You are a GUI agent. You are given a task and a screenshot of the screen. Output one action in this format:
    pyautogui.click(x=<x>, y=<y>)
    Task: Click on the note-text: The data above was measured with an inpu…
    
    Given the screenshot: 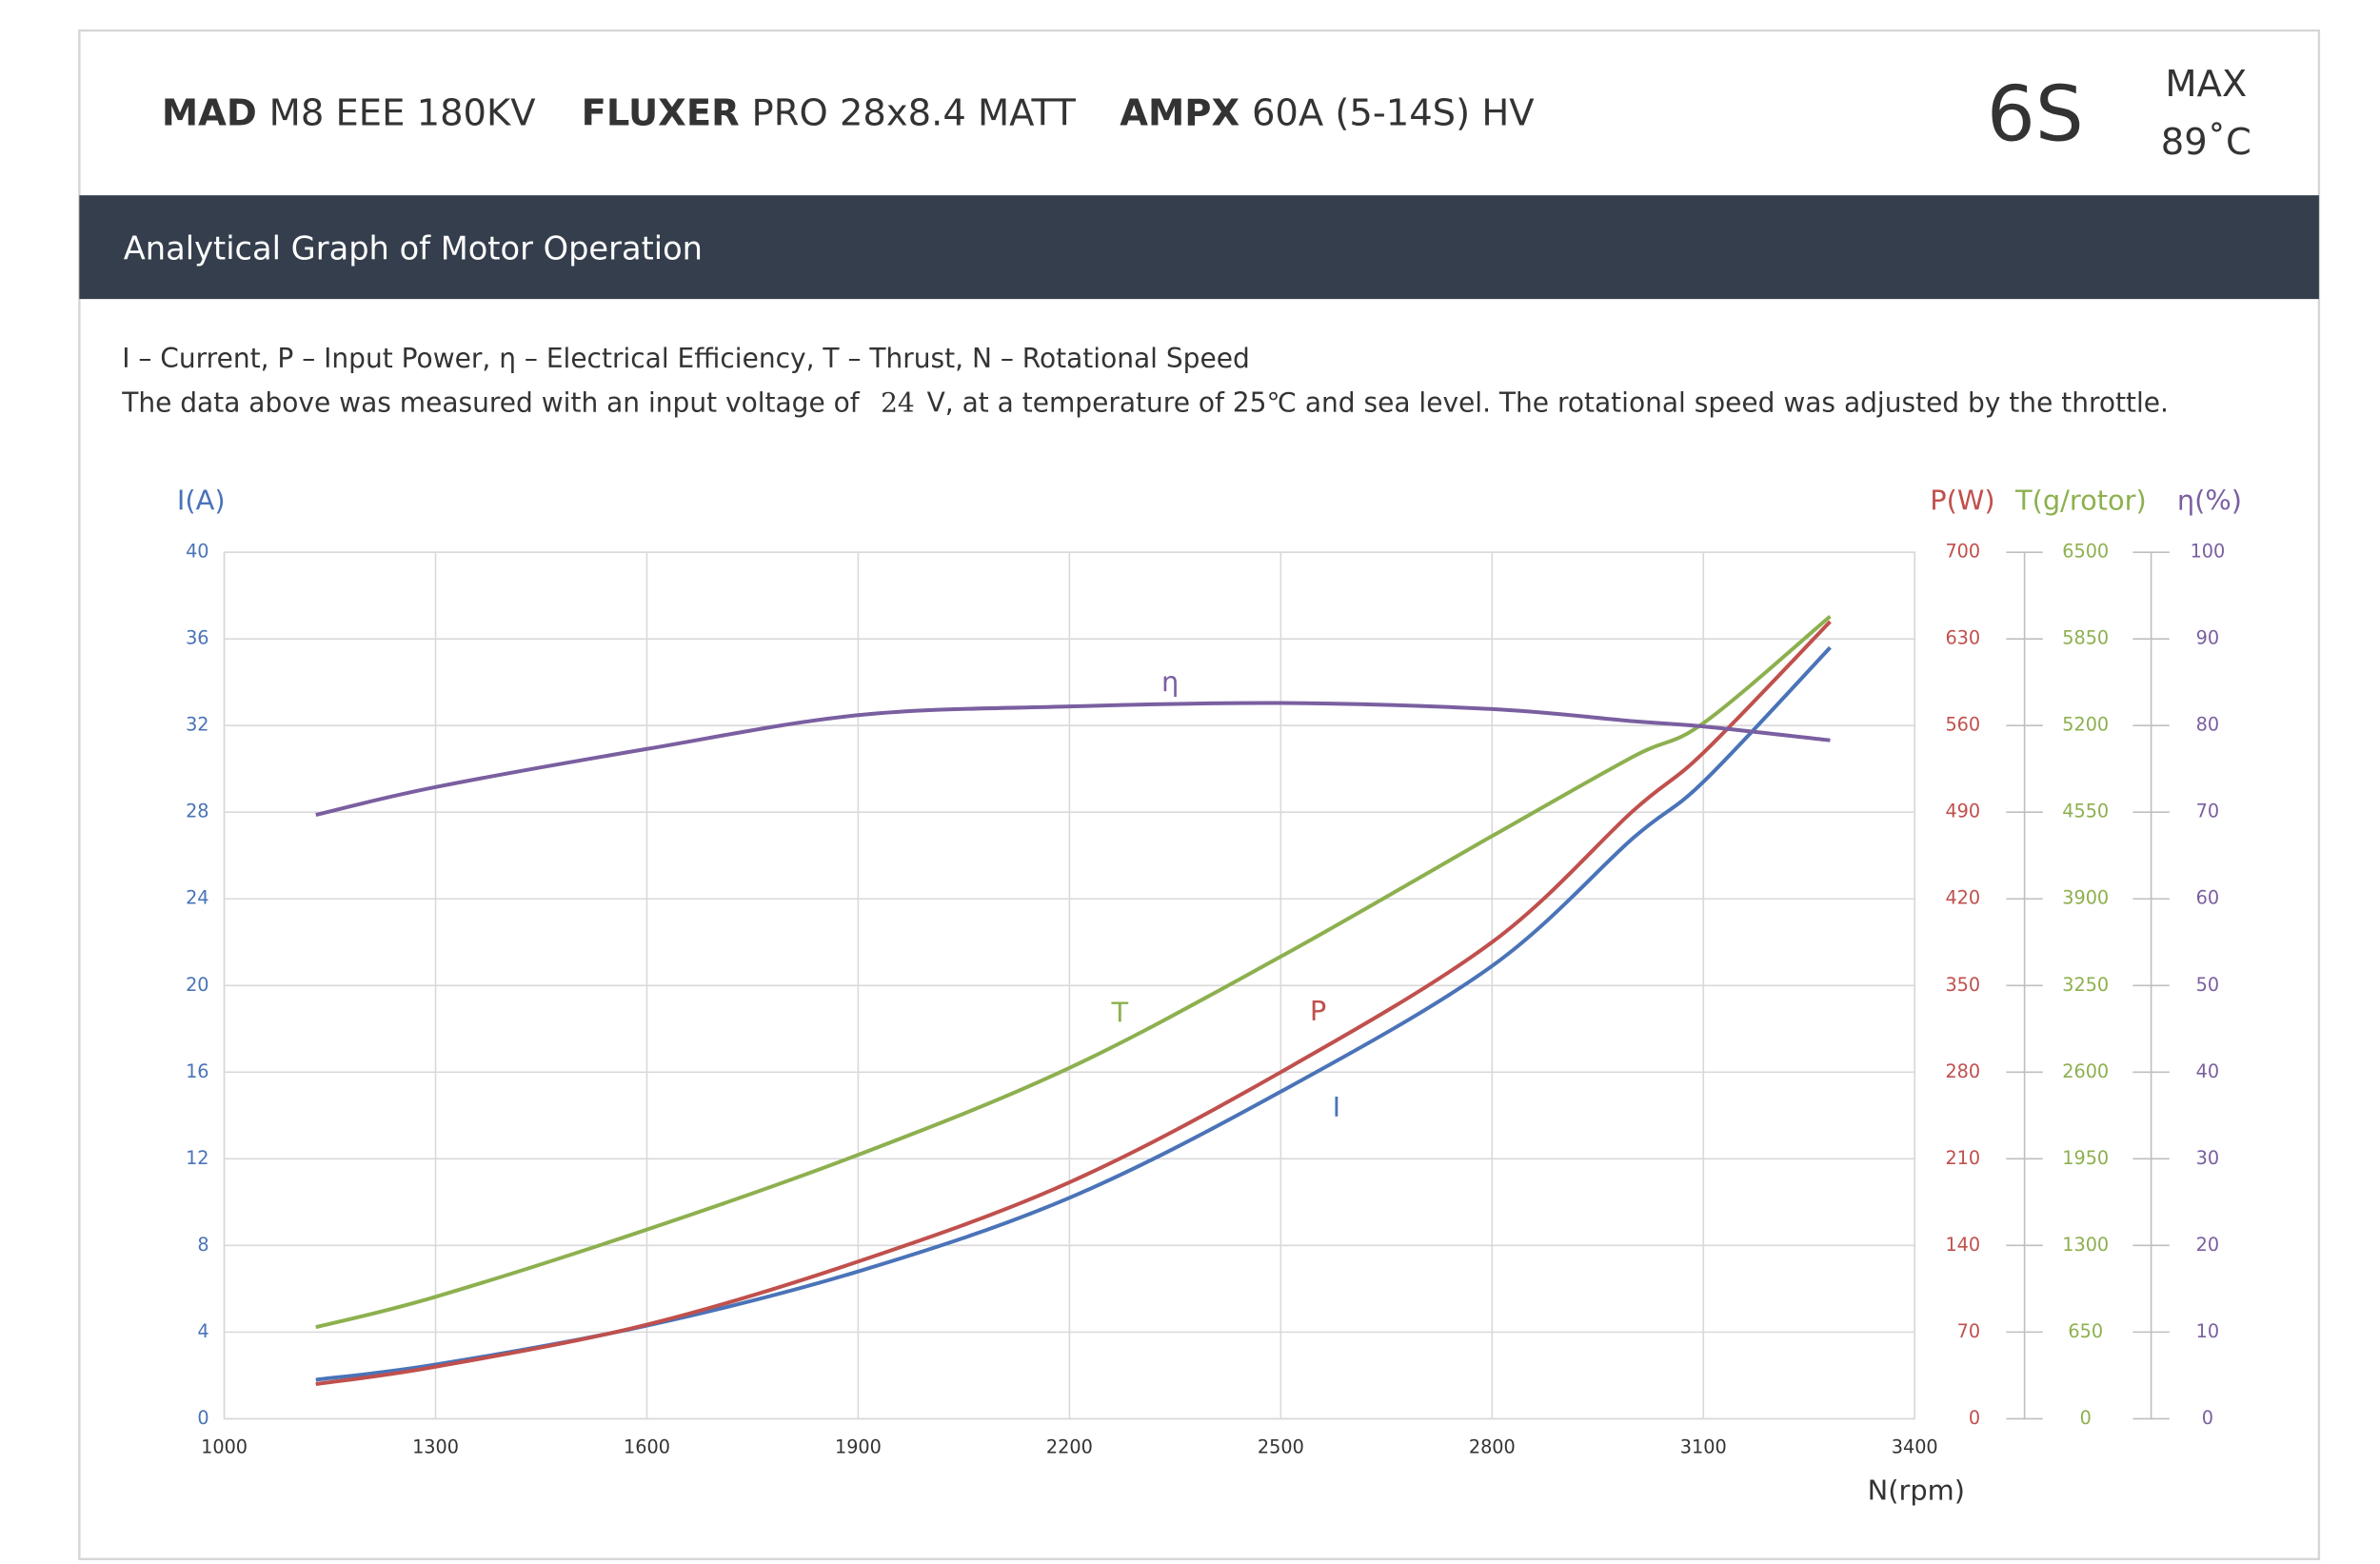 What is the action you would take?
    pyautogui.click(x=491, y=403)
    